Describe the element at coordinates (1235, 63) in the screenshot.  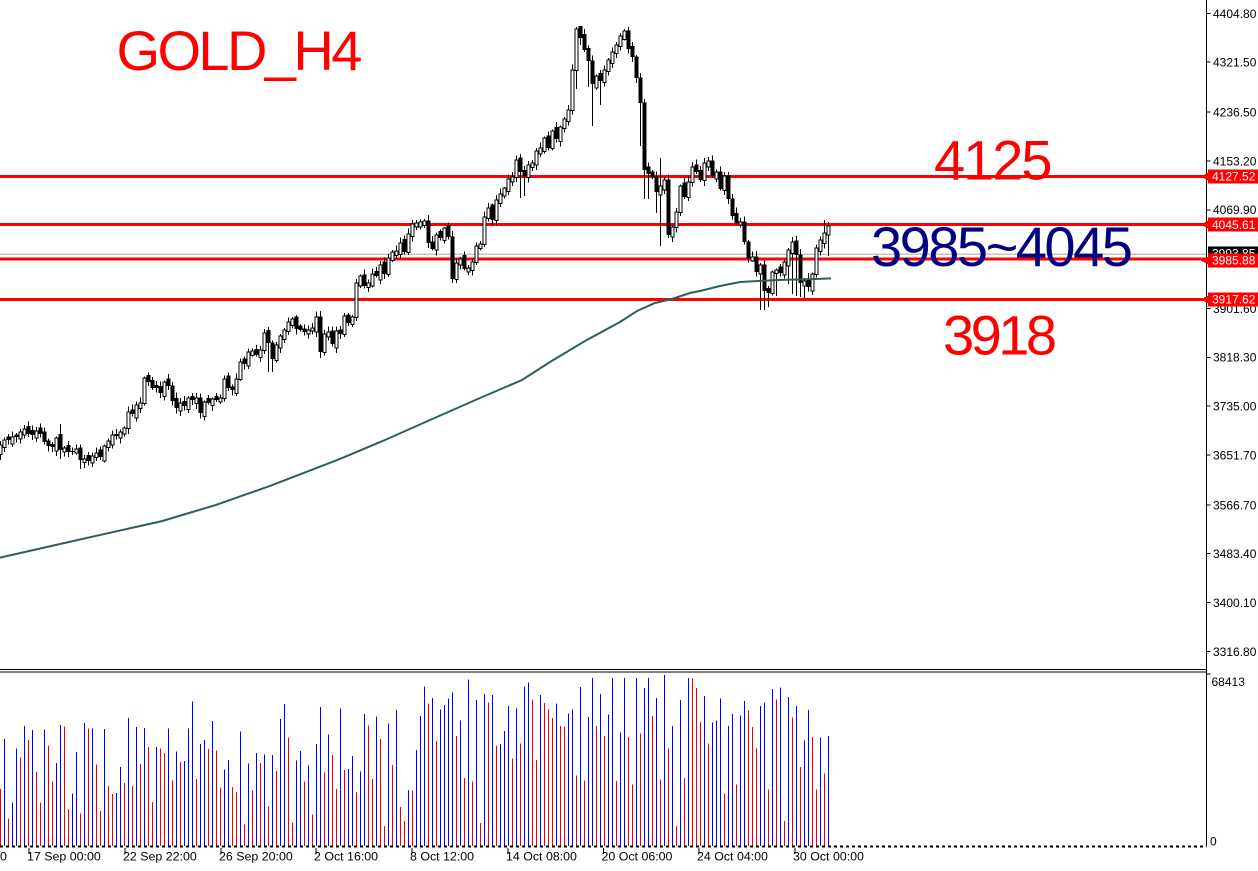
I see `svg-text: 4321.50` at that location.